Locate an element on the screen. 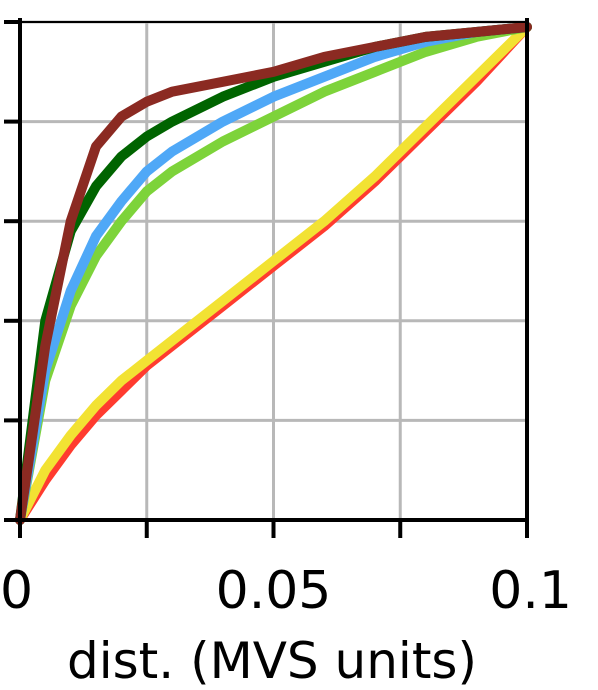  x-tick-label-4: 0.1 is located at coordinates (530, 591).